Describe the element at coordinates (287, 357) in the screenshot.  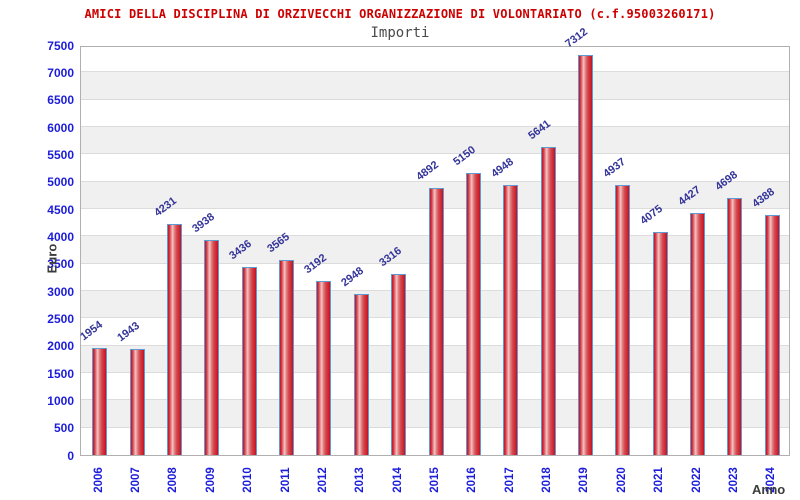
I see `bar-2011` at that location.